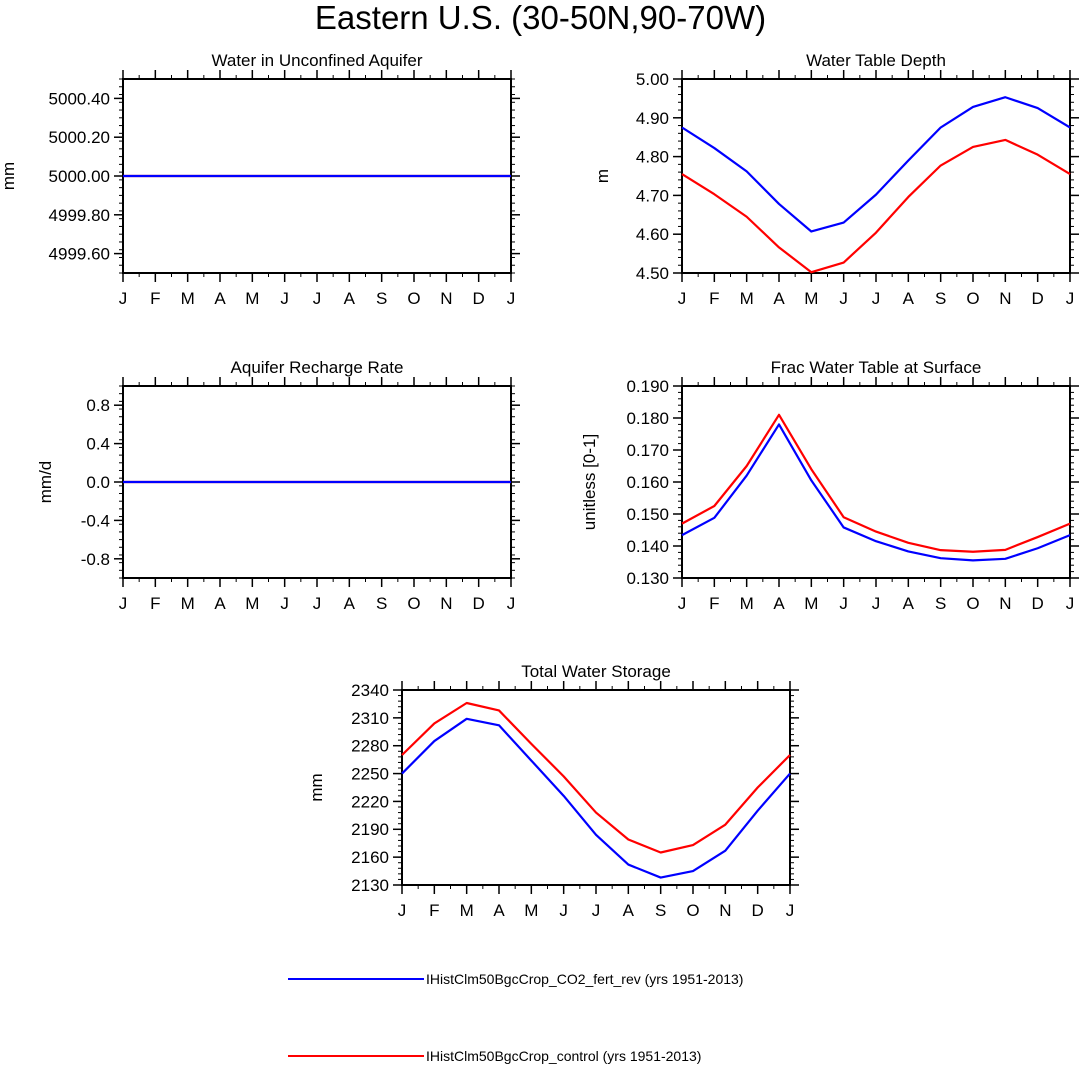  I want to click on y-tick-label: 4.60, so click(652, 234).